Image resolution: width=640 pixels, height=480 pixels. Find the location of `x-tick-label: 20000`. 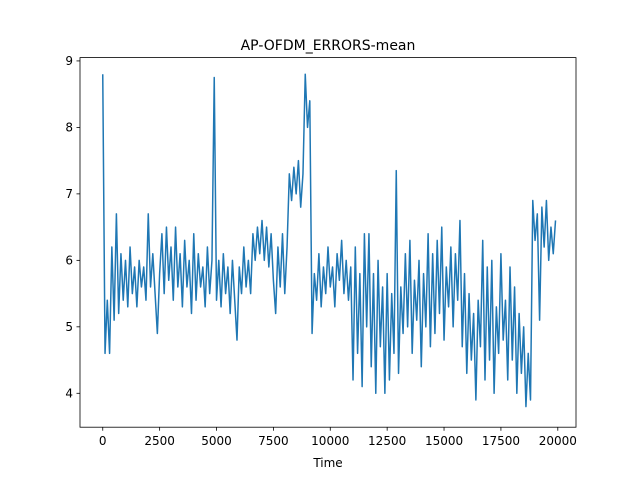

x-tick-label: 20000 is located at coordinates (558, 441).